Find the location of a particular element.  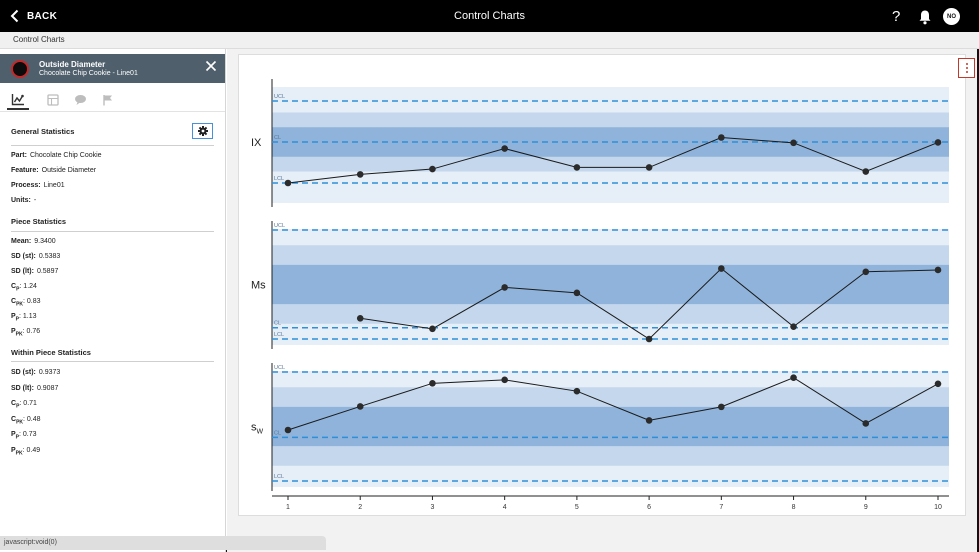

tab-statistics is located at coordinates (18, 100).